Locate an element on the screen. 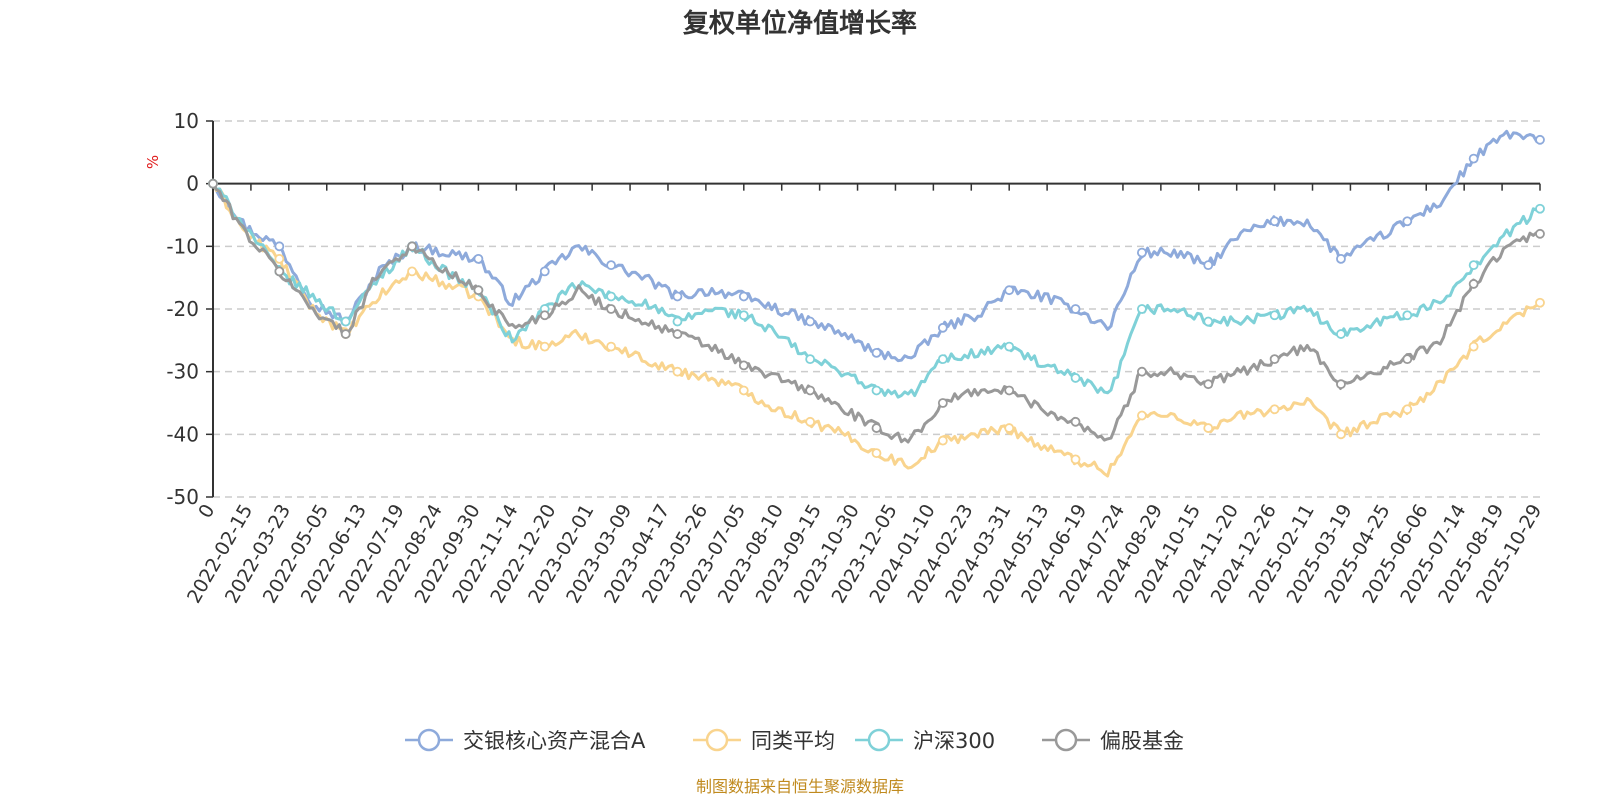 Image resolution: width=1600 pixels, height=800 pixels. x-tick-label: 0 is located at coordinates (206, 511).